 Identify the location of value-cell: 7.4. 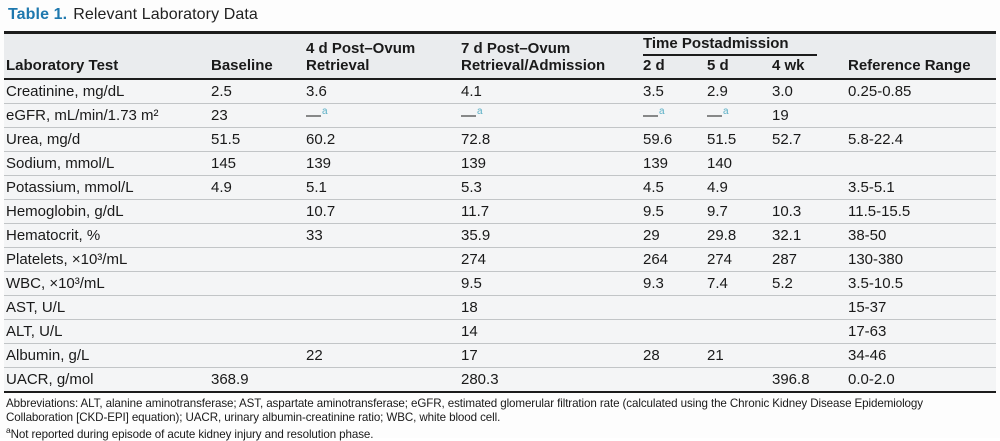
(717, 283).